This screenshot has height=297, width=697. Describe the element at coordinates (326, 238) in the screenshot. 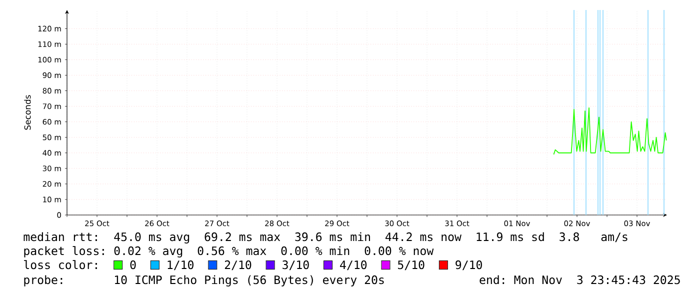

I see `text: median rtt: 45.0 ms avg 69.2 ms max 39.6 ms min 44.2 ms now 11.9 ms sd 3.8 am/s` at that location.